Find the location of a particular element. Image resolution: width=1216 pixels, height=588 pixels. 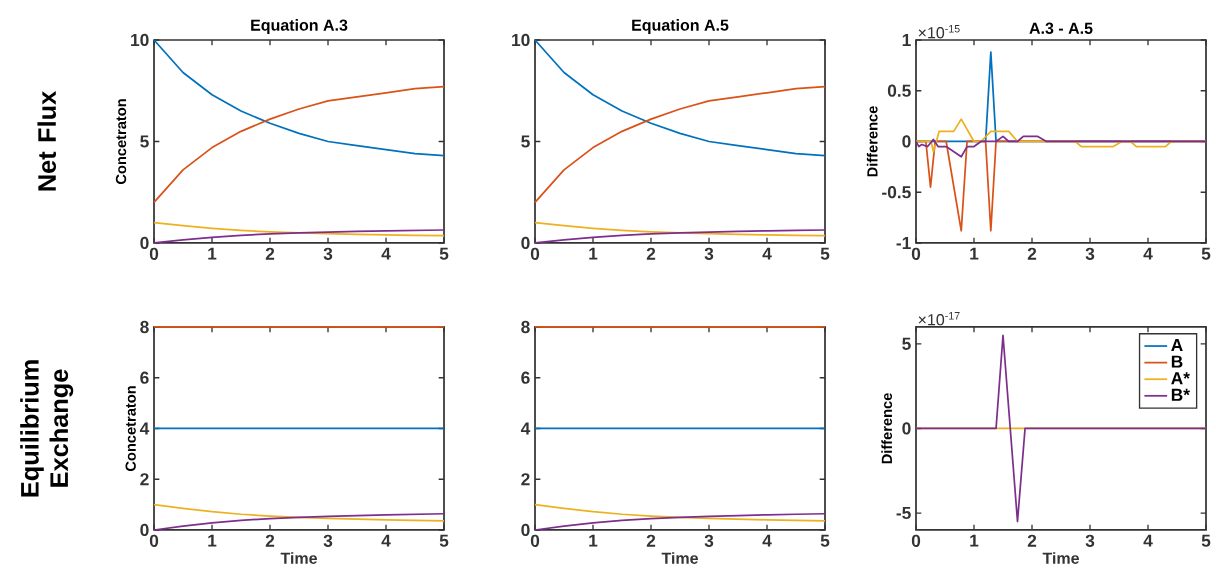

chart-title: Equation A.5 is located at coordinates (680, 26).